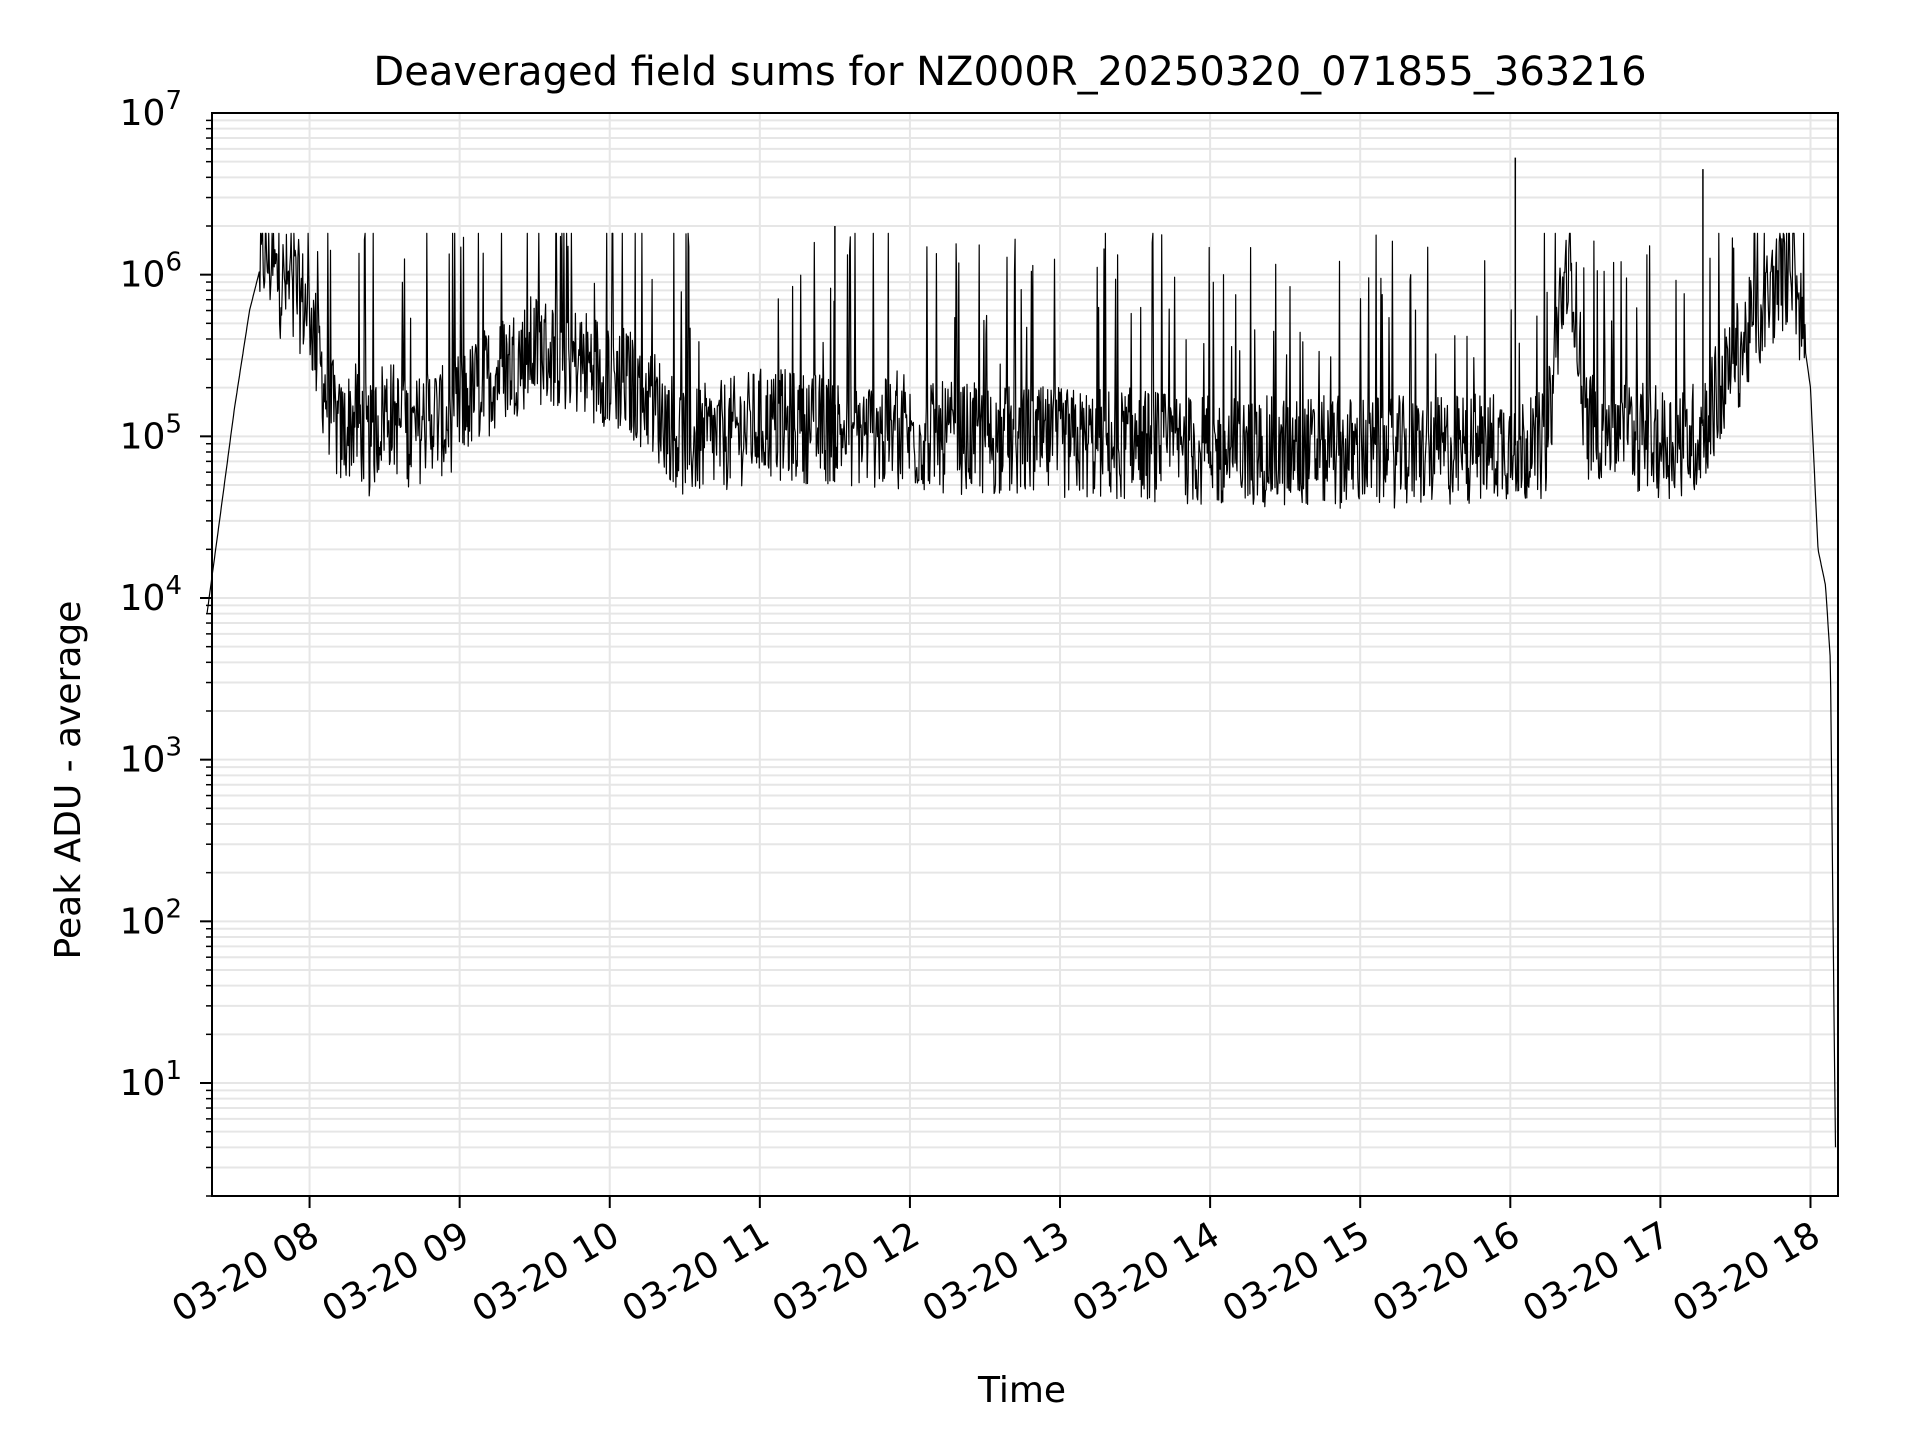  What do you see at coordinates (151, 110) in the screenshot?
I see `y-tick-label: 10⁷` at bounding box center [151, 110].